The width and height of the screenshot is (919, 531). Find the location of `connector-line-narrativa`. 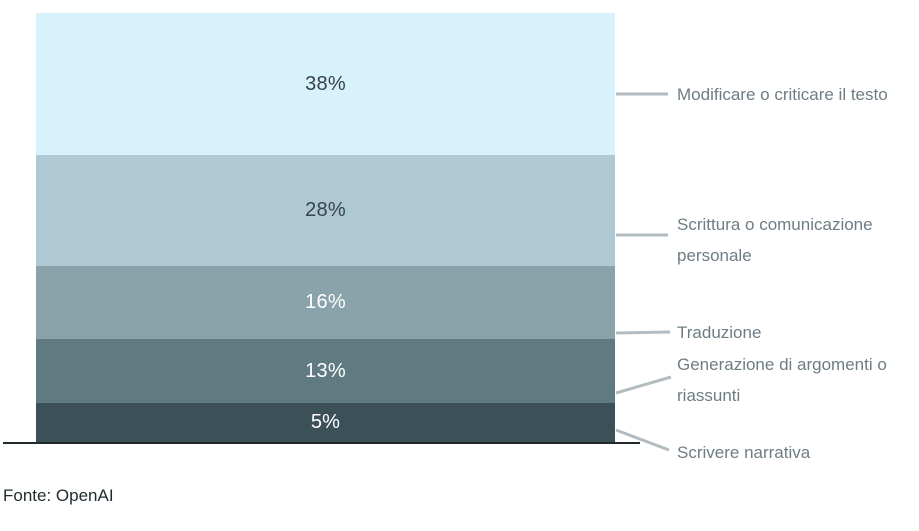

connector-line-narrativa is located at coordinates (642, 440).